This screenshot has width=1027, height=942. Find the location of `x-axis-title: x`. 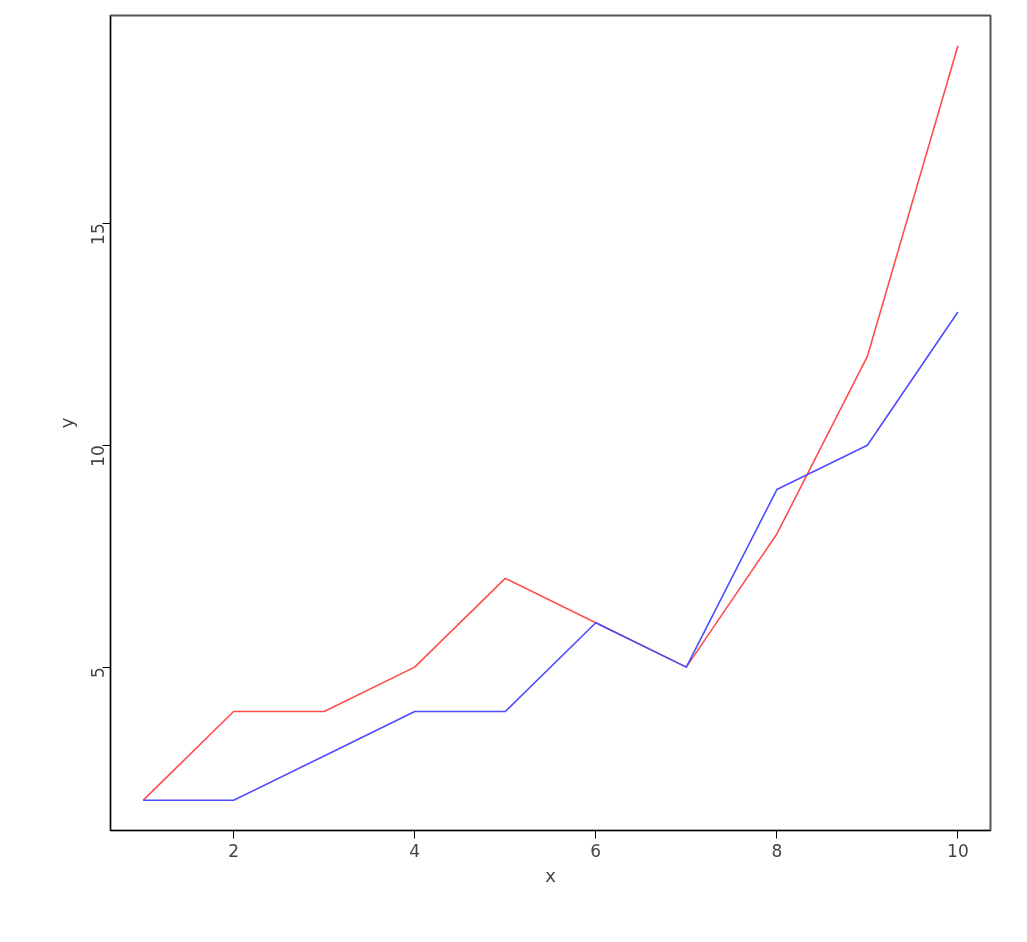

x-axis-title: x is located at coordinates (551, 875).